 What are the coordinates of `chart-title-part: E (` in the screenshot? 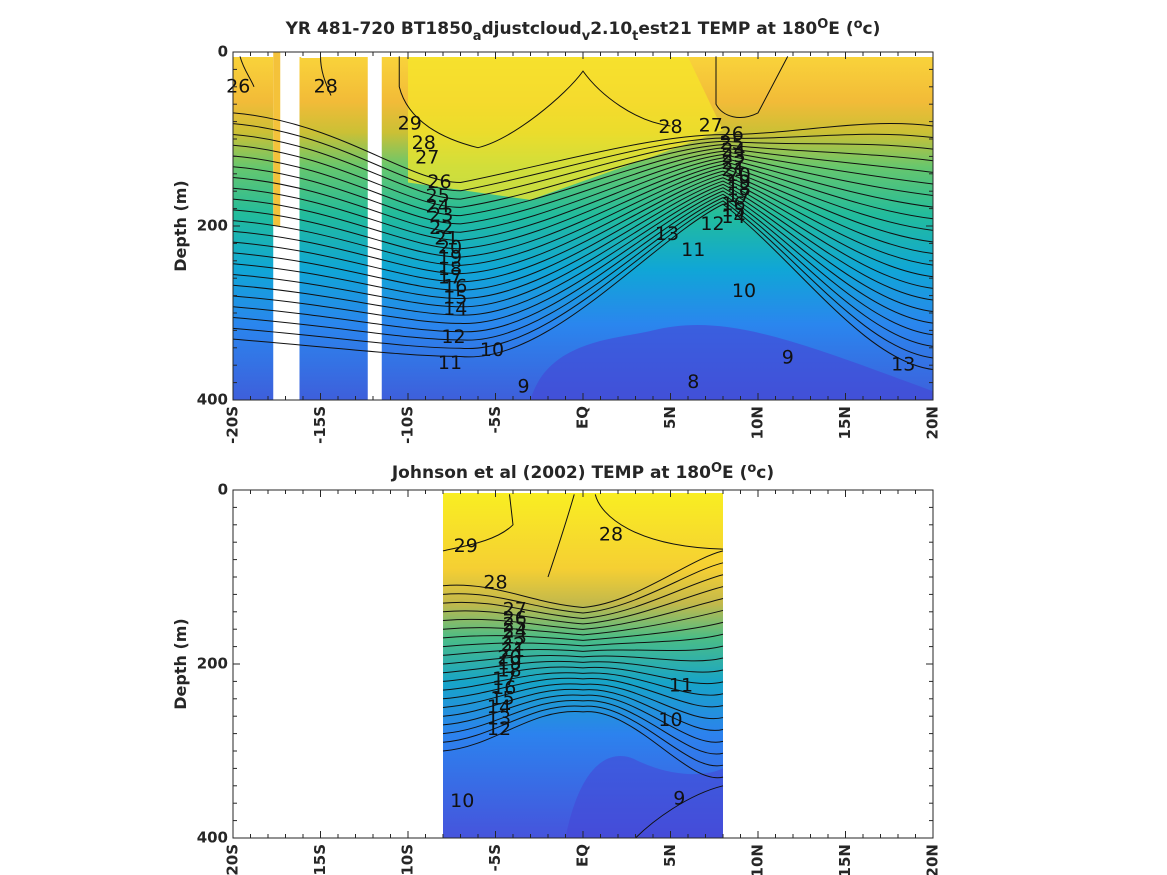 It's located at (840, 29).